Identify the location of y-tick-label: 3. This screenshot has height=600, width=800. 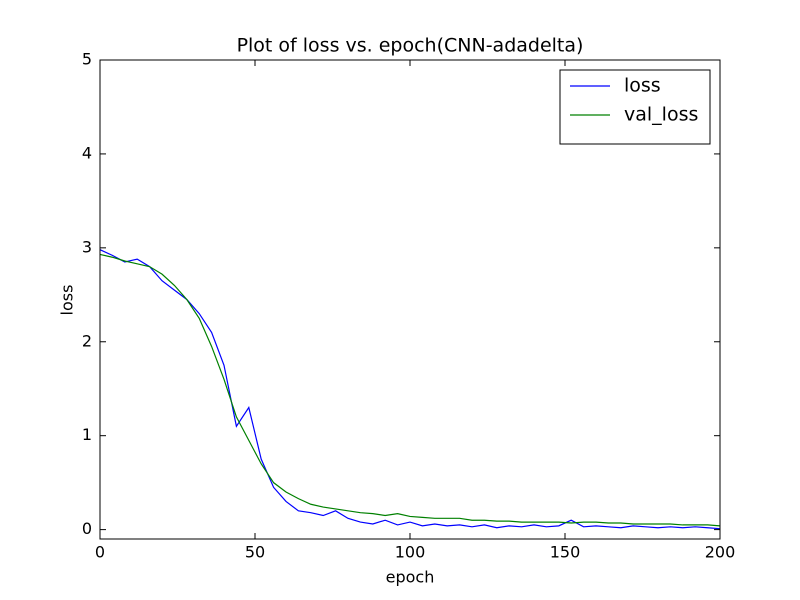
(87, 246).